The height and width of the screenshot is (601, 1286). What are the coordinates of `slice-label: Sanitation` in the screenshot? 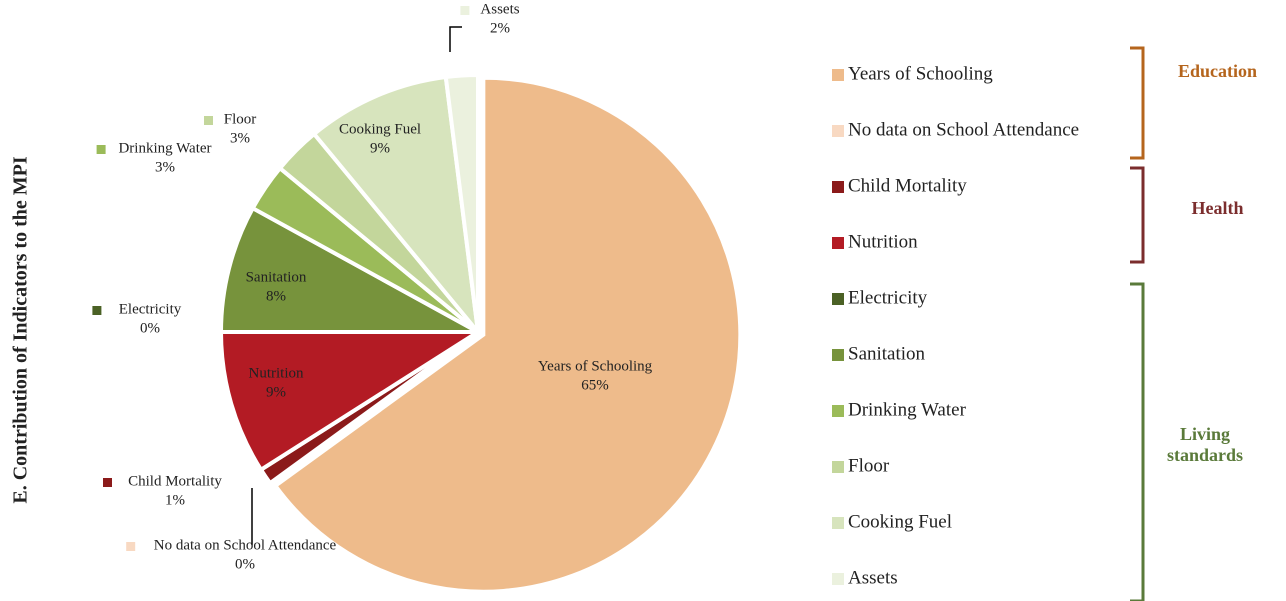 It's located at (276, 277).